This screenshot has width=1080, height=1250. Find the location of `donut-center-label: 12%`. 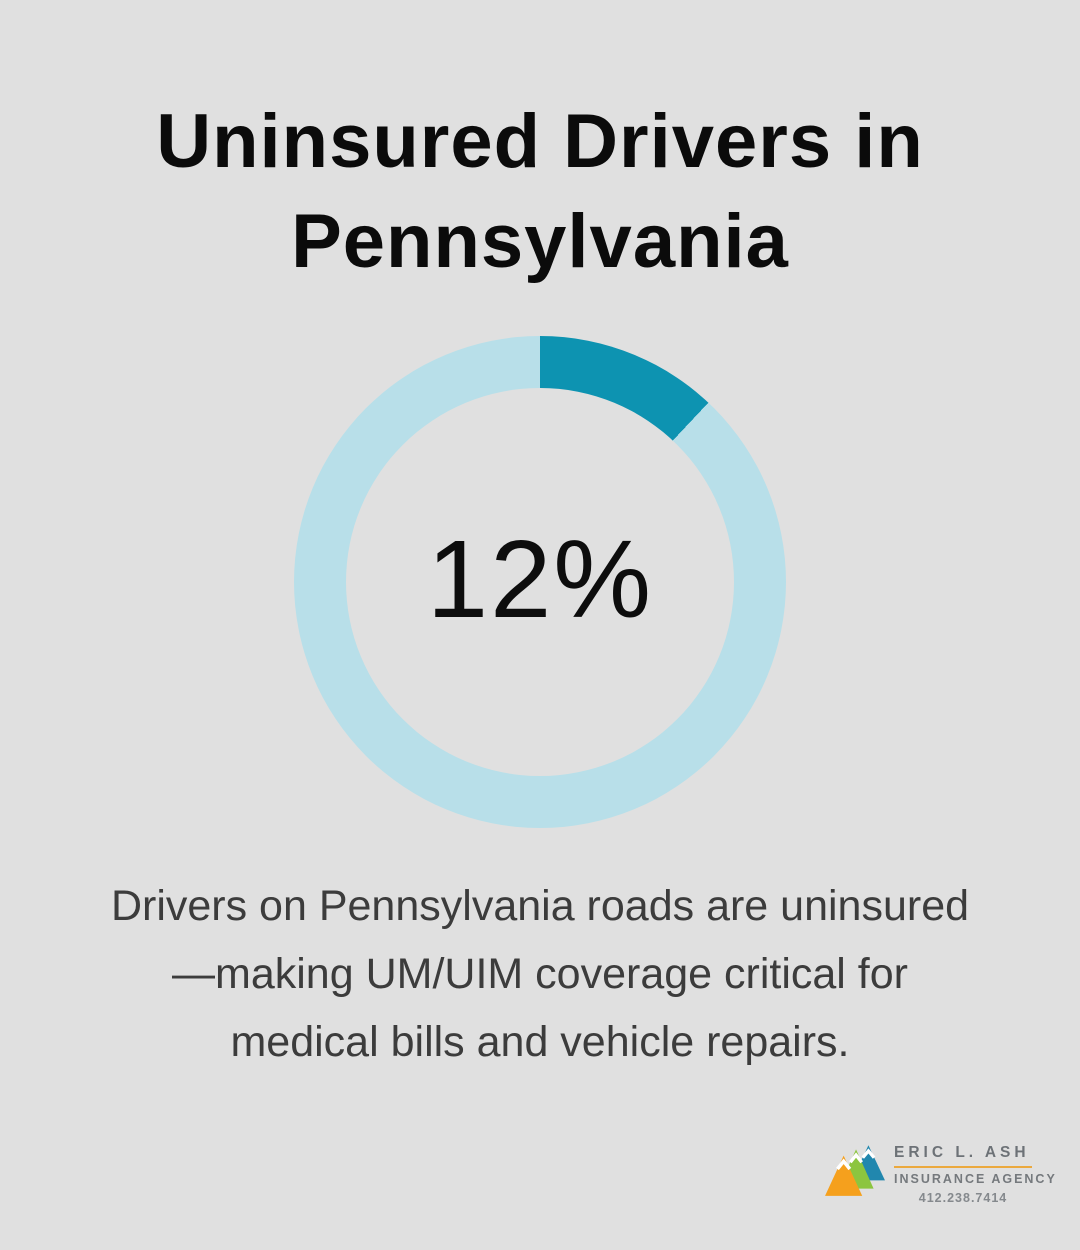

donut-center-label: 12% is located at coordinates (540, 579).